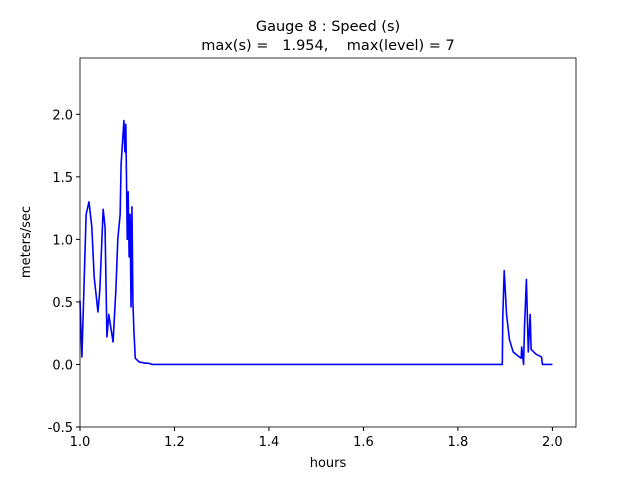 This screenshot has width=640, height=480. What do you see at coordinates (60, 428) in the screenshot?
I see `y-tick-label: -0.5` at bounding box center [60, 428].